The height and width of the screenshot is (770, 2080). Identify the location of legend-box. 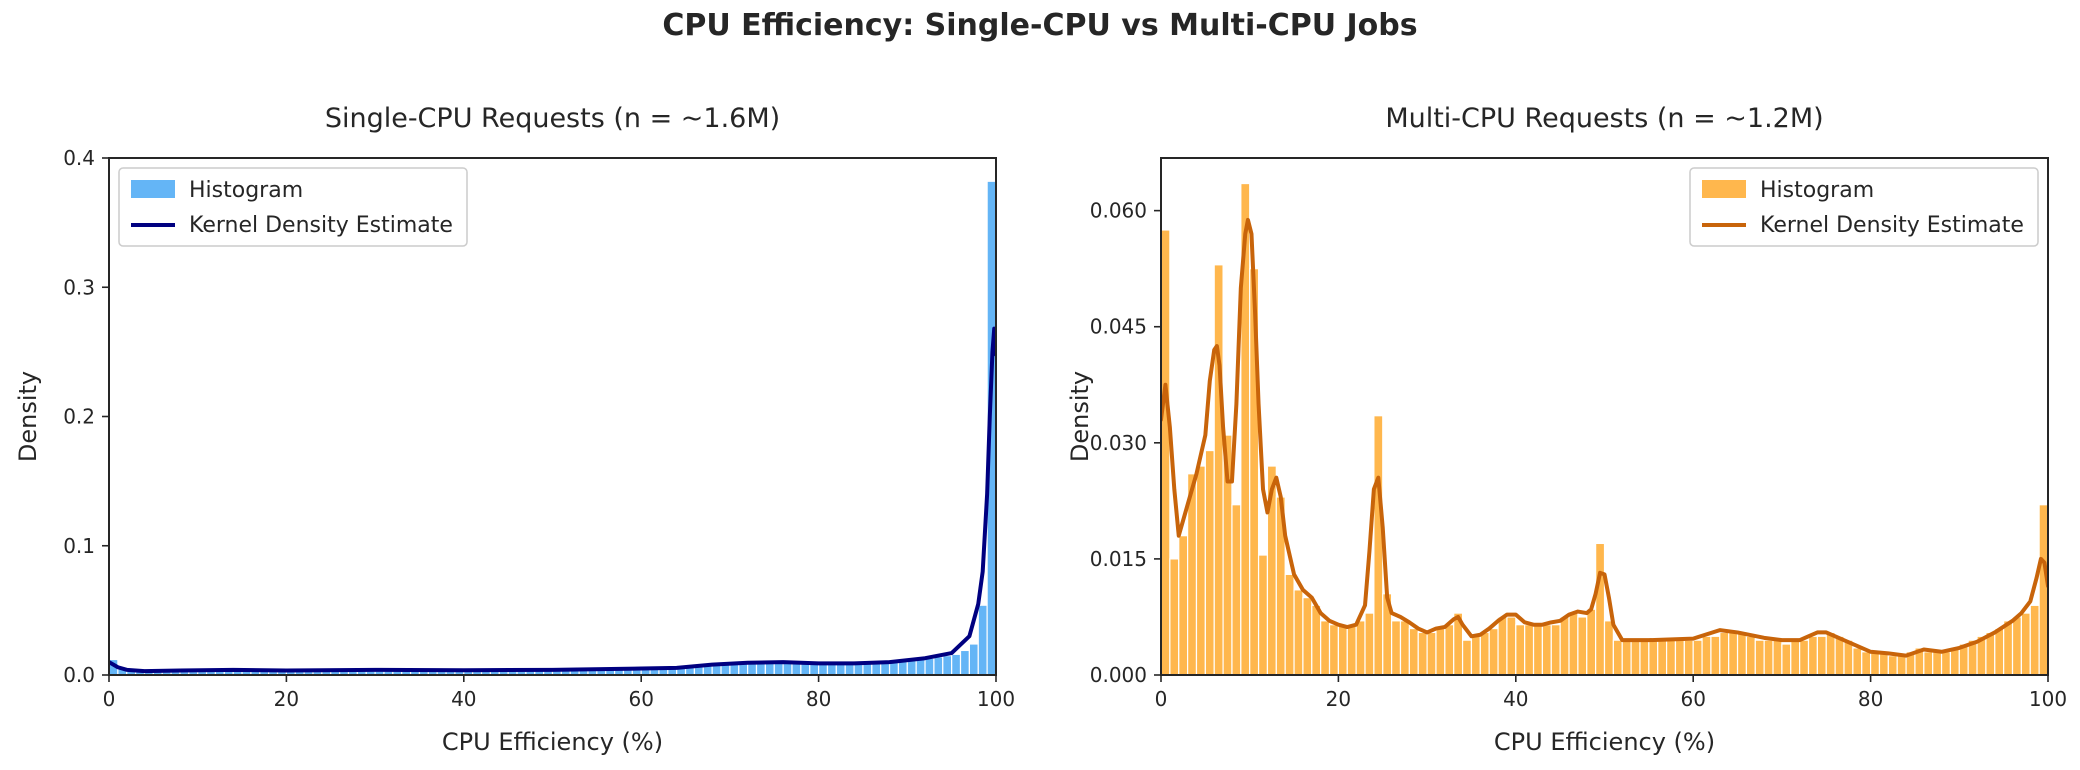
(293, 207).